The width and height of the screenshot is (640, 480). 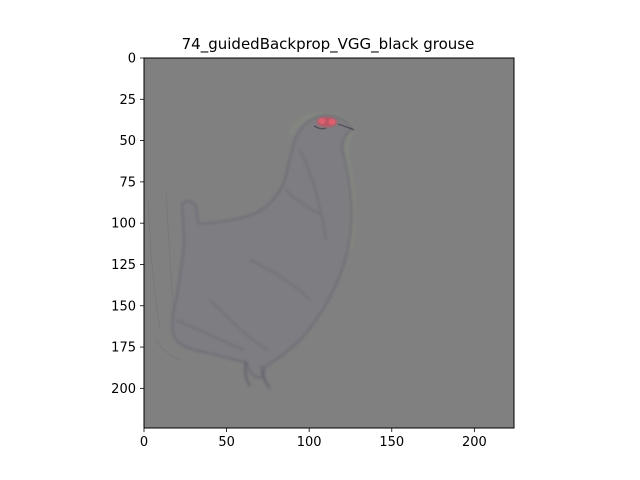 I want to click on y-tick-label: 100, so click(x=123, y=224).